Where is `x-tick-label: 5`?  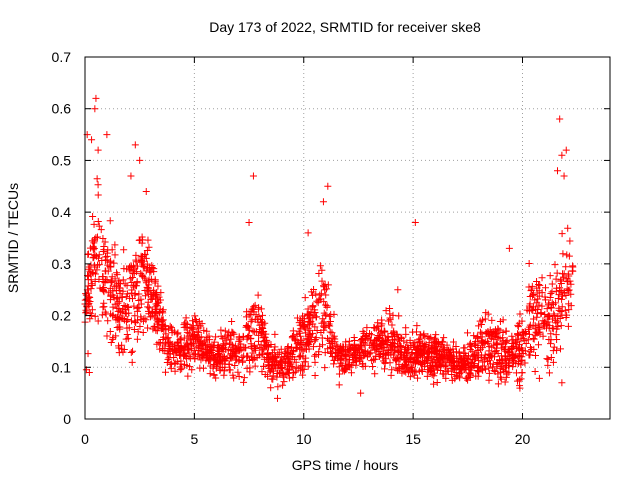 x-tick-label: 5 is located at coordinates (194, 439).